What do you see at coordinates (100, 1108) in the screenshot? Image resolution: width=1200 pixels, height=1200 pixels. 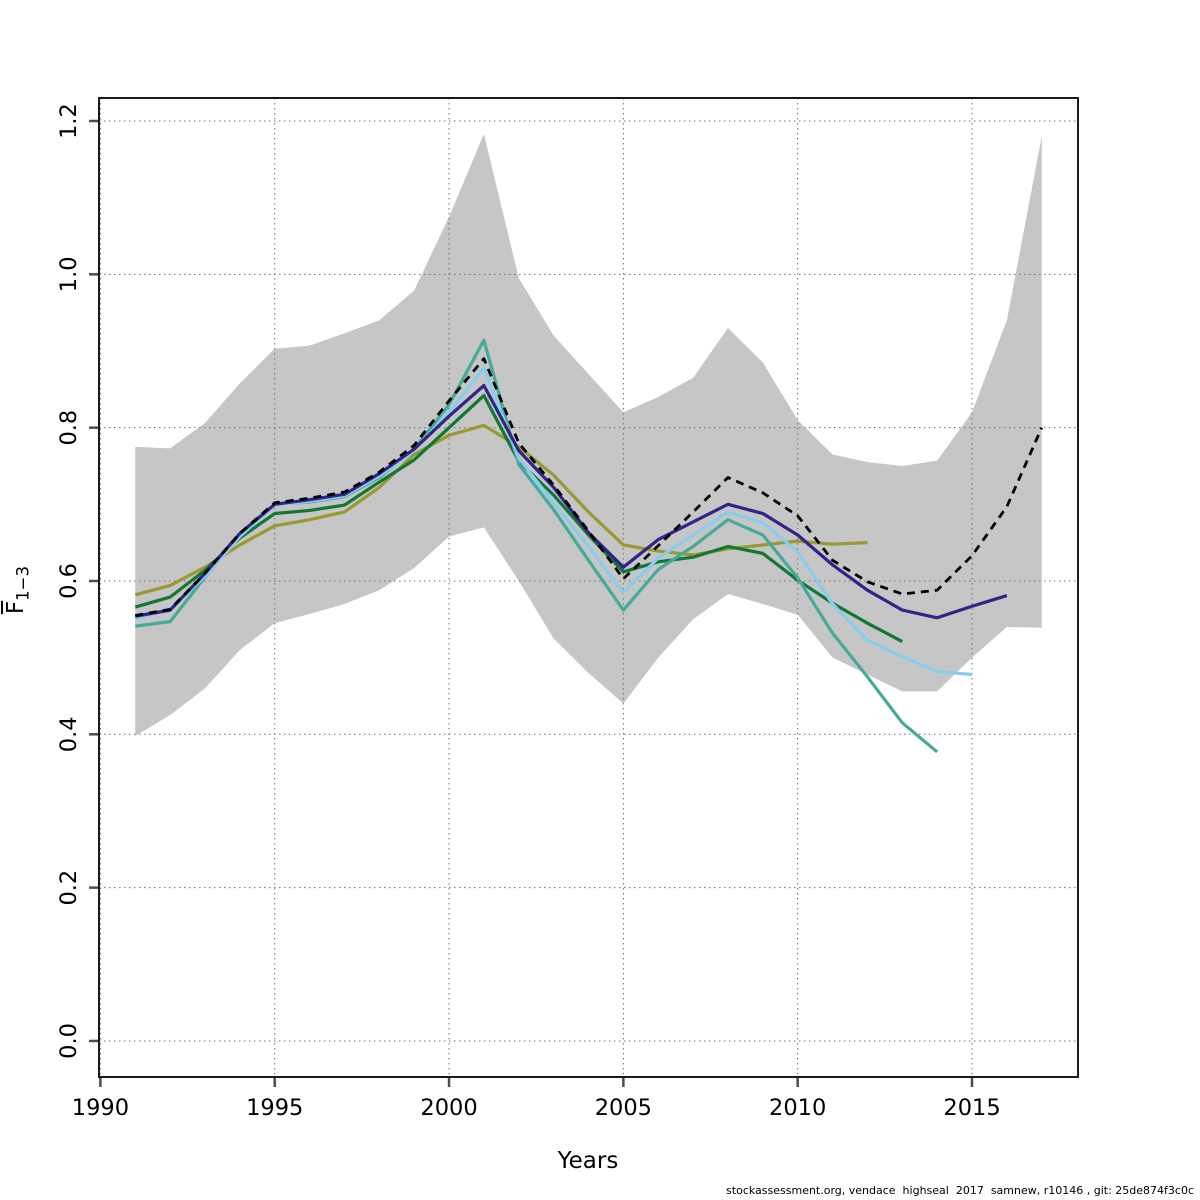 I see `x-tick-label-1990: 1990` at bounding box center [100, 1108].